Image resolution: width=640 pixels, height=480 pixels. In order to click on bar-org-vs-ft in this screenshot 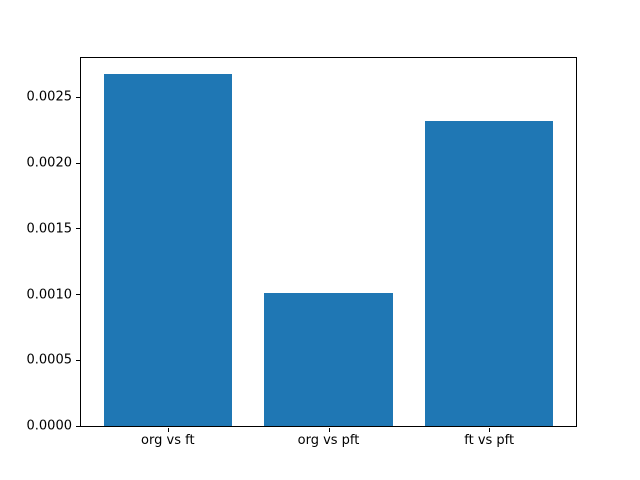, I will do `click(168, 249)`.